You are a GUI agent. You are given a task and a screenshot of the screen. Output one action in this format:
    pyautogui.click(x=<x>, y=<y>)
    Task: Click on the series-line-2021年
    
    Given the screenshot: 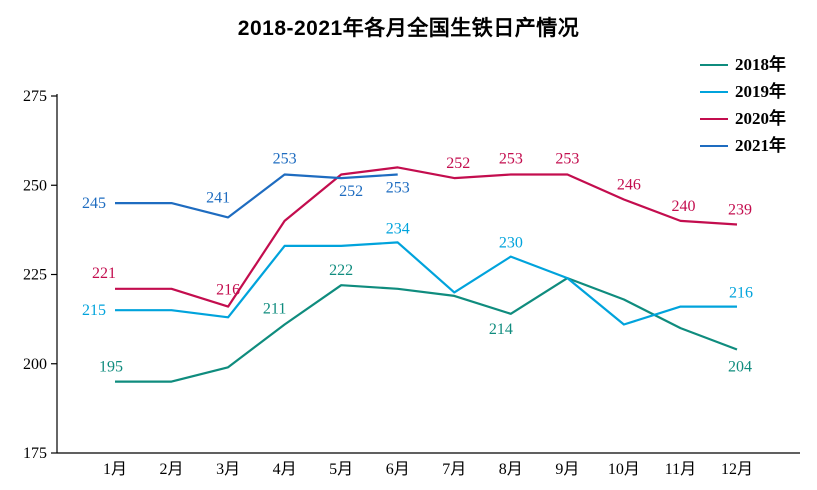 What is the action you would take?
    pyautogui.click(x=256, y=196)
    